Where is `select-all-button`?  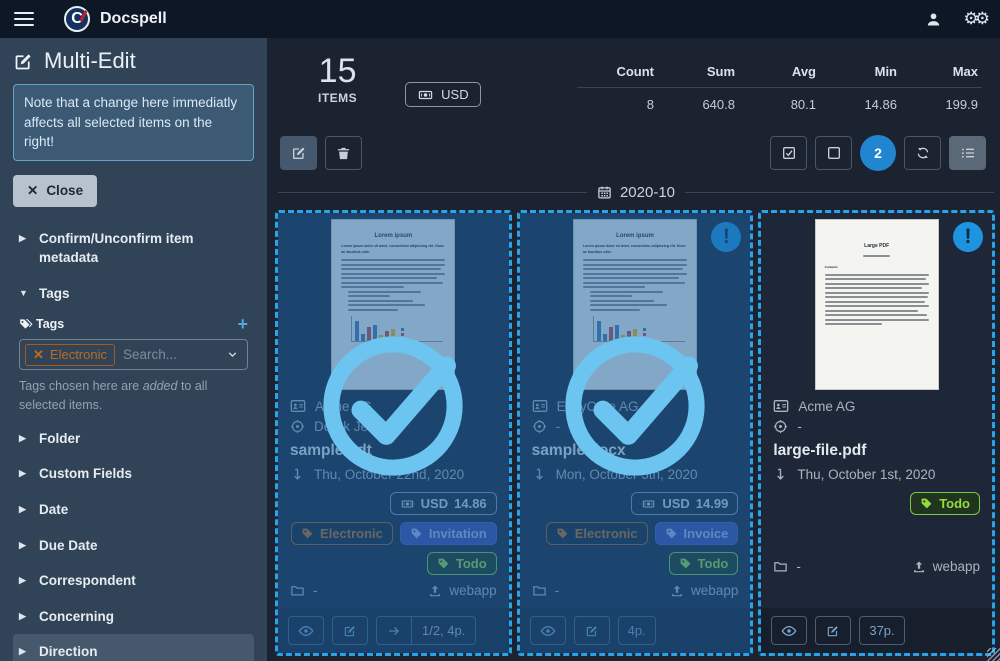 select-all-button is located at coordinates (788, 153).